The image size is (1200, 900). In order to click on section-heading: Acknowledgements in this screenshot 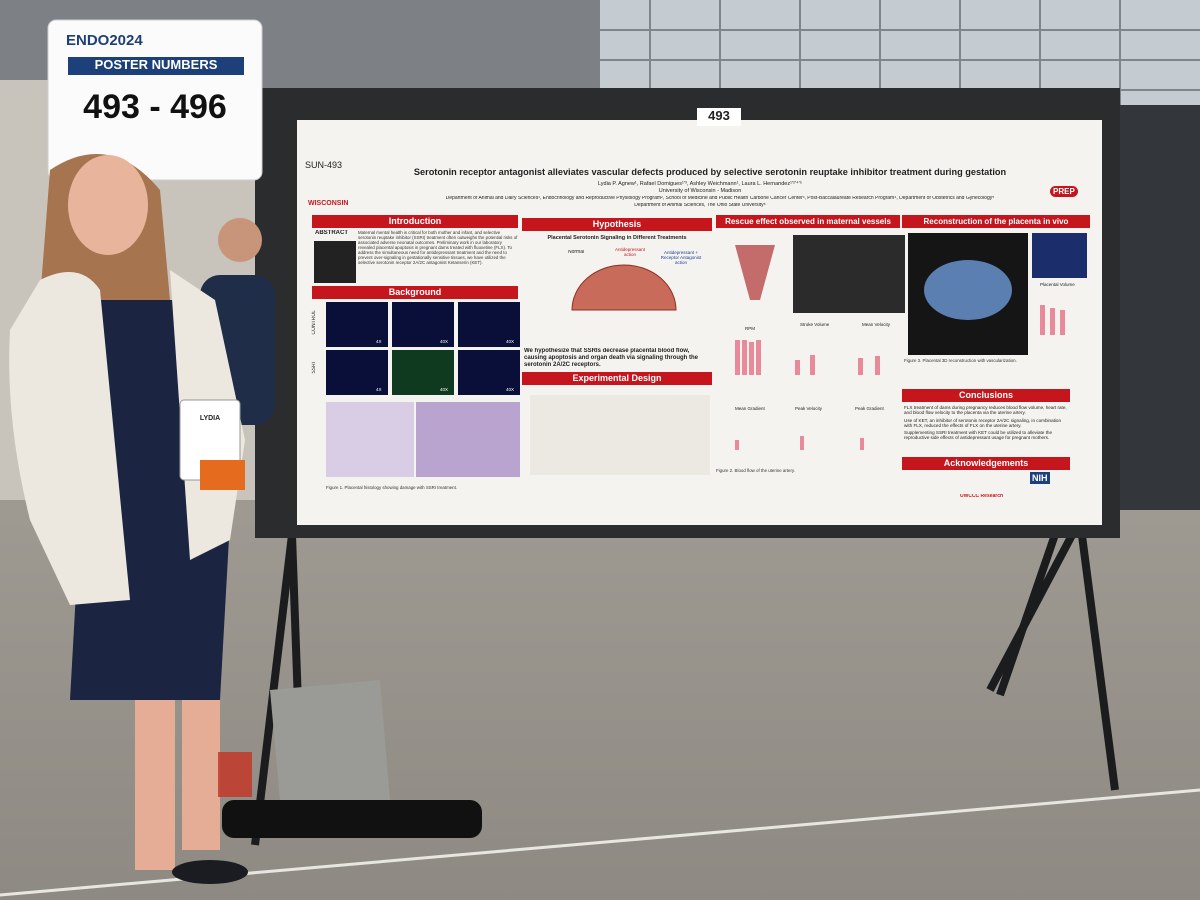, I will do `click(986, 463)`.